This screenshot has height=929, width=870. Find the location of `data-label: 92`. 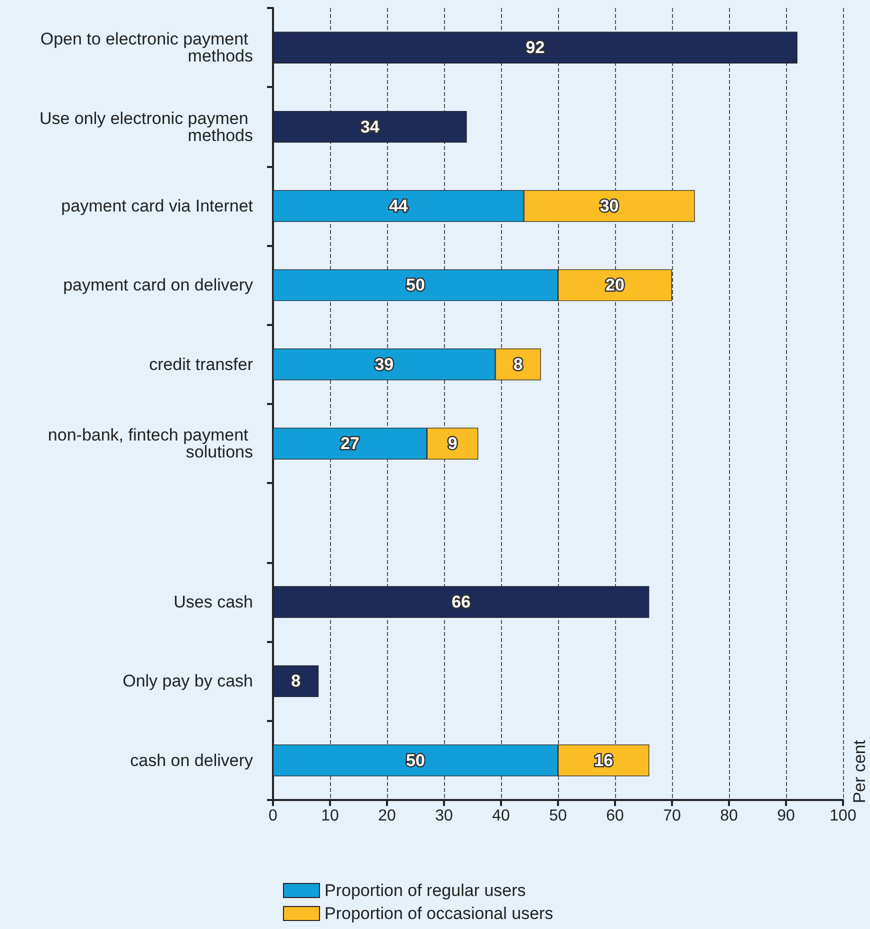

data-label: 92 is located at coordinates (535, 48).